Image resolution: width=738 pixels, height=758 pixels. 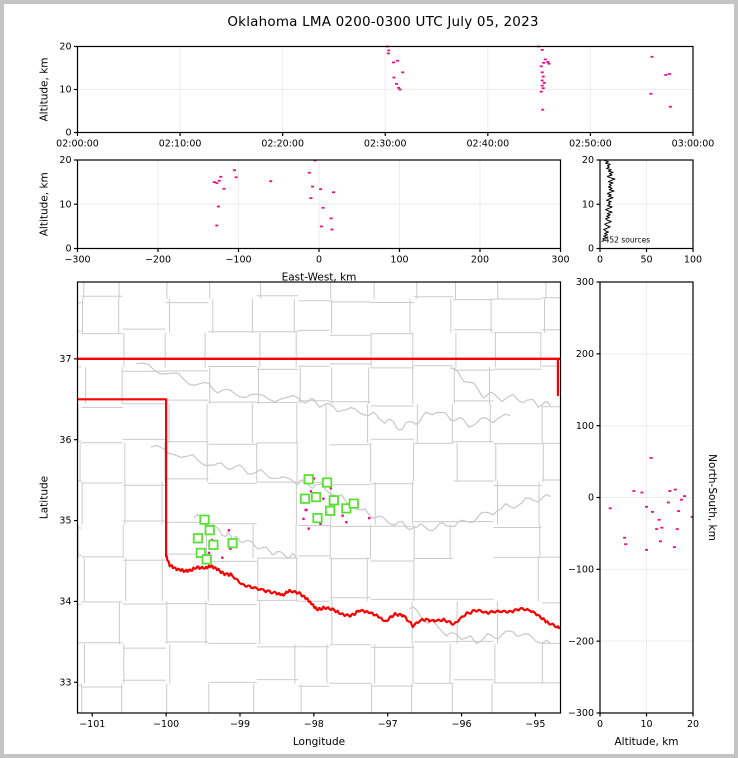 I want to click on y-tick-label: 300, so click(x=585, y=282).